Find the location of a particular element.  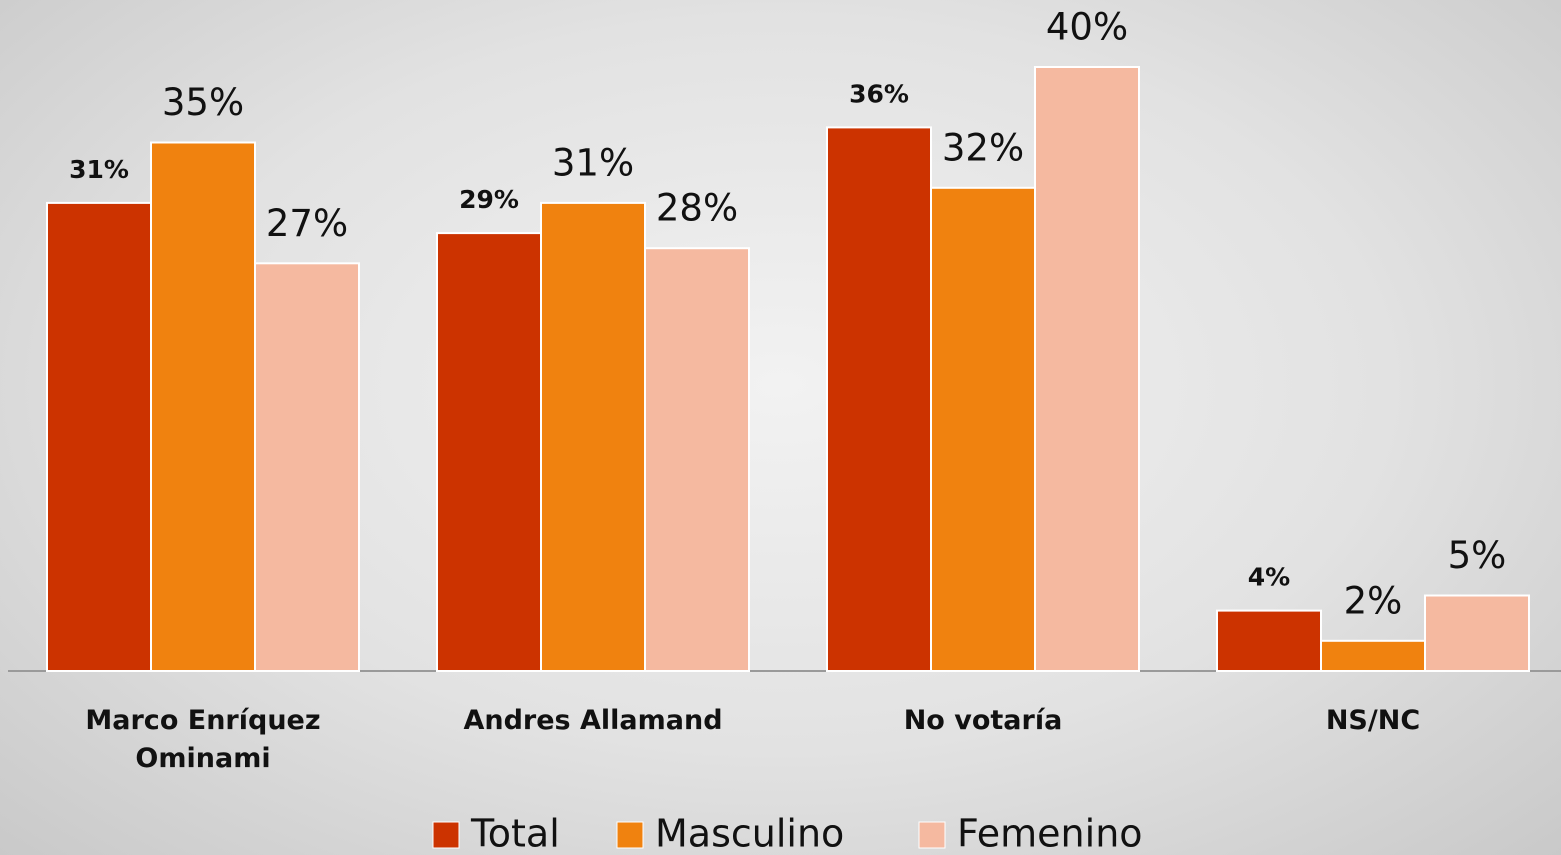

data-label: 4% is located at coordinates (1269, 577).